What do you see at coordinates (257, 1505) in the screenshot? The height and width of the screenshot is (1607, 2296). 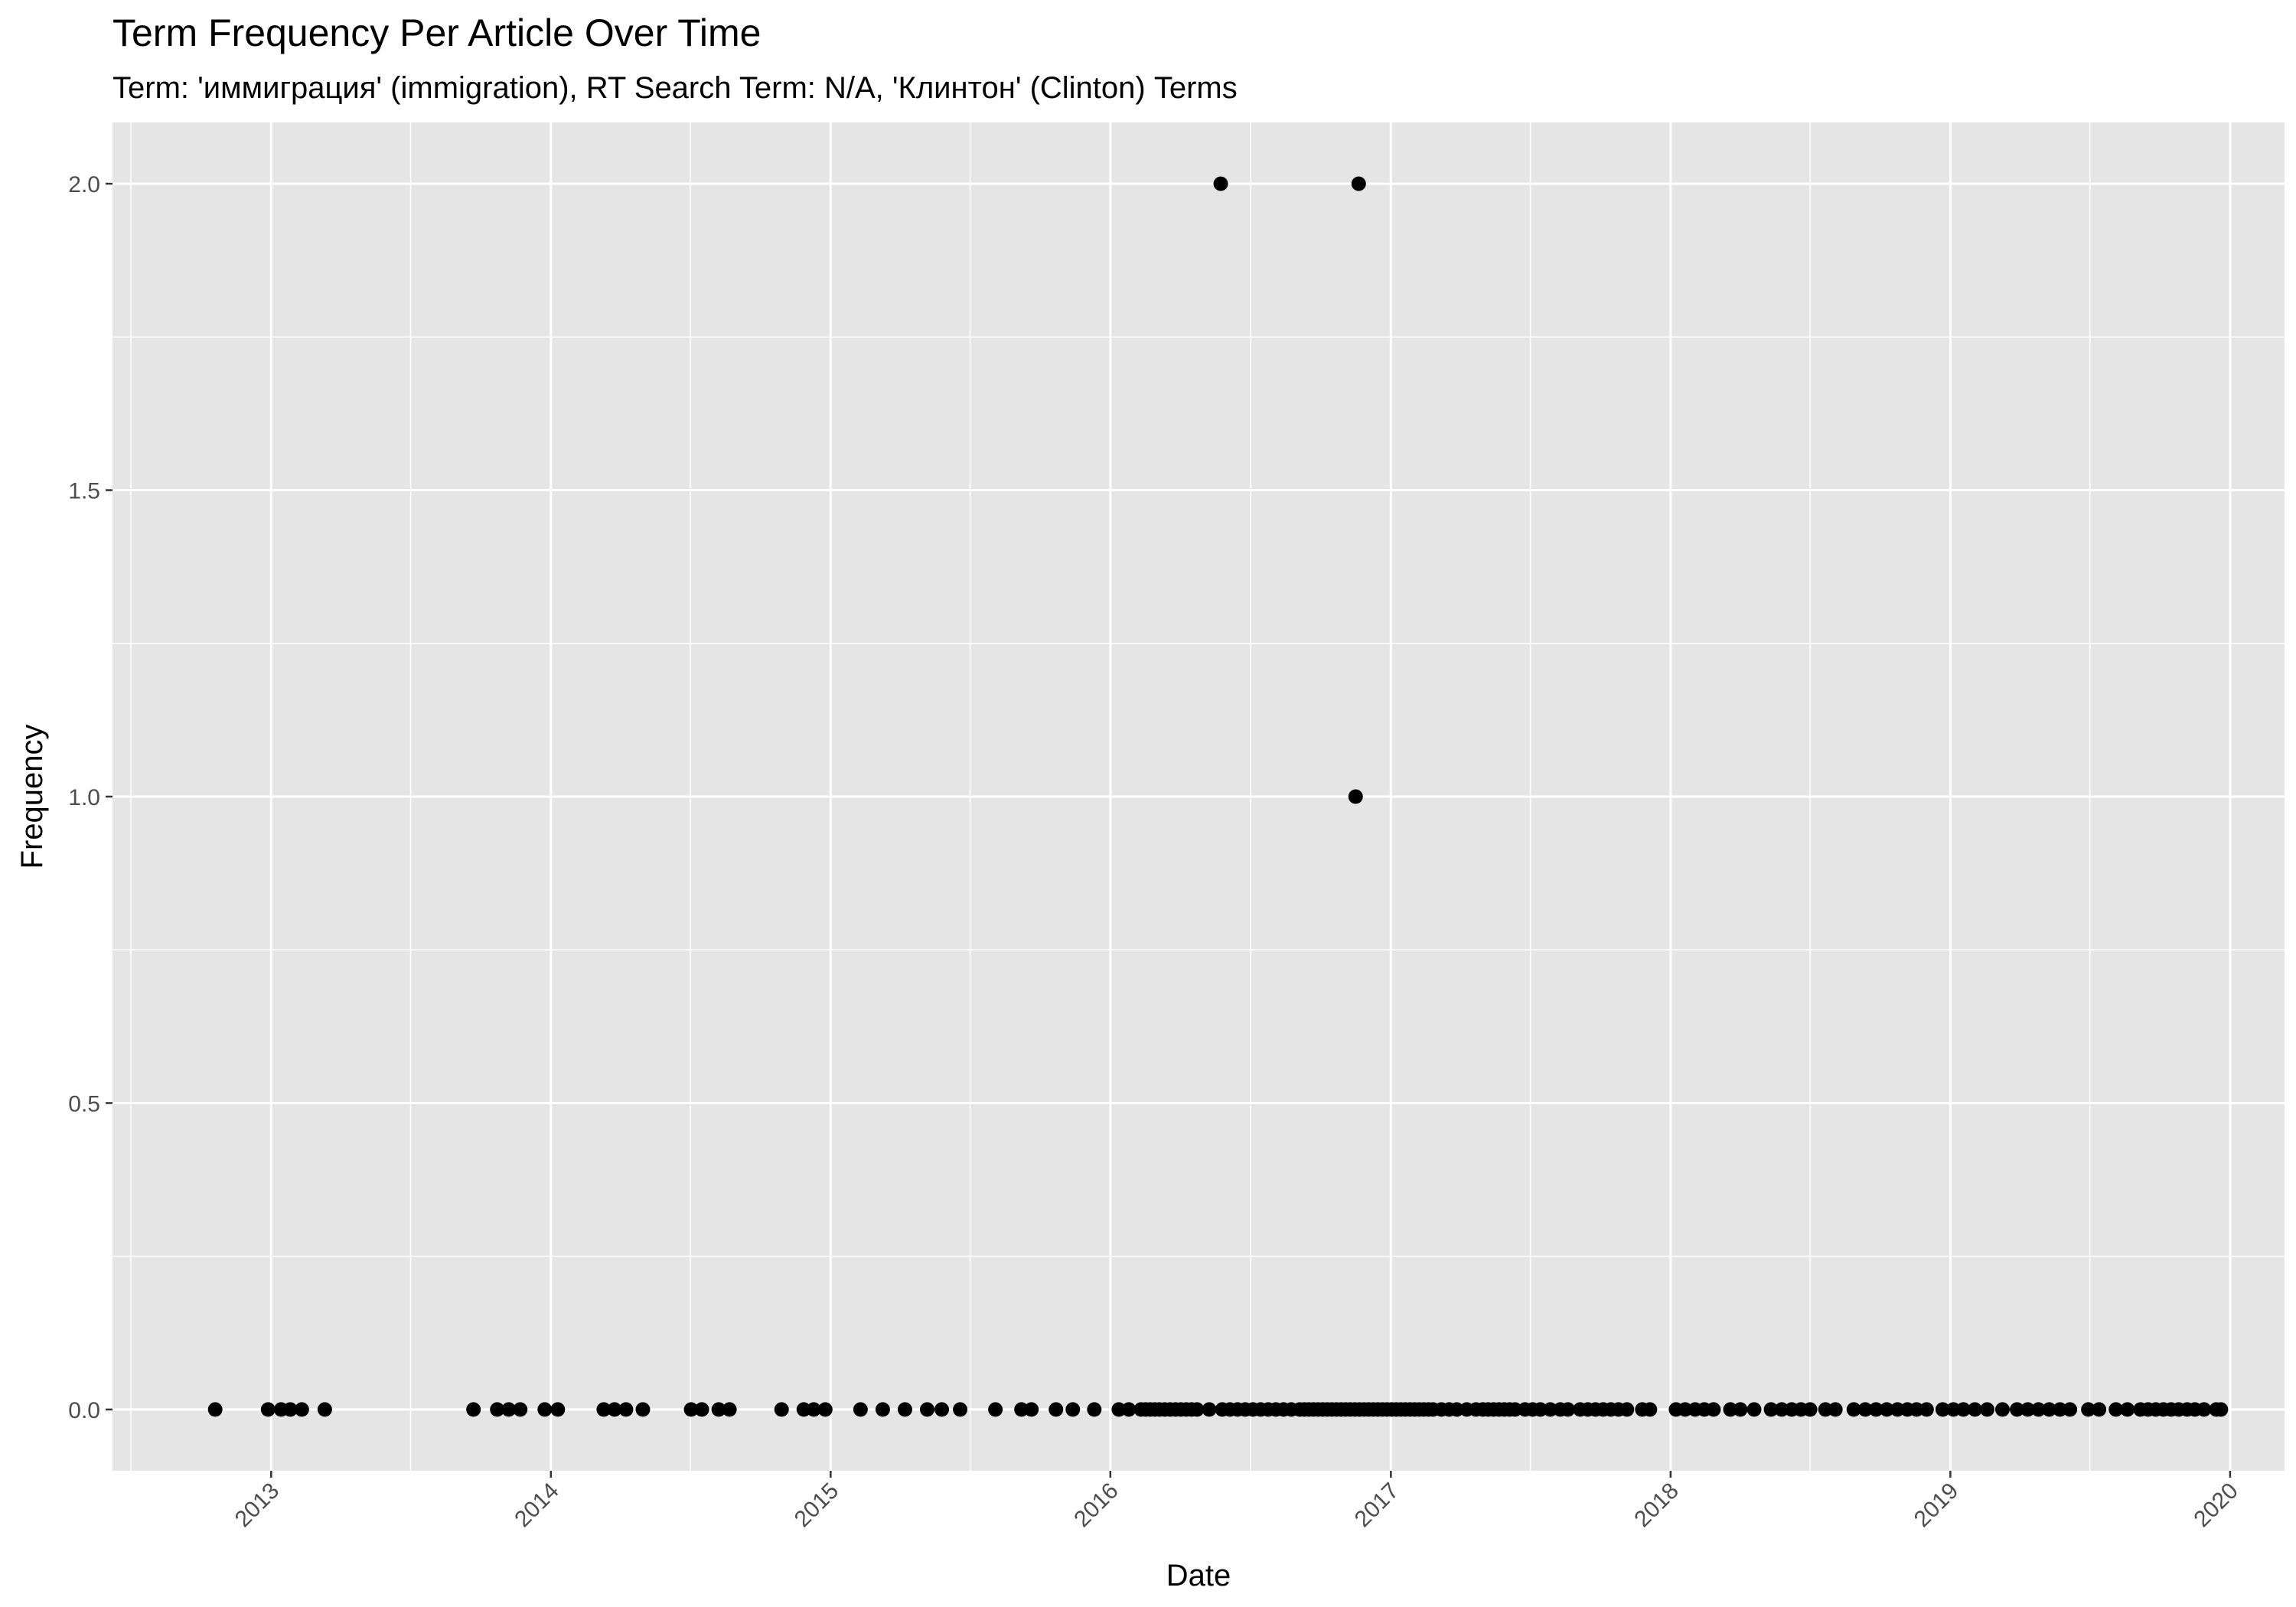 I see `x-tick-label: 2013` at bounding box center [257, 1505].